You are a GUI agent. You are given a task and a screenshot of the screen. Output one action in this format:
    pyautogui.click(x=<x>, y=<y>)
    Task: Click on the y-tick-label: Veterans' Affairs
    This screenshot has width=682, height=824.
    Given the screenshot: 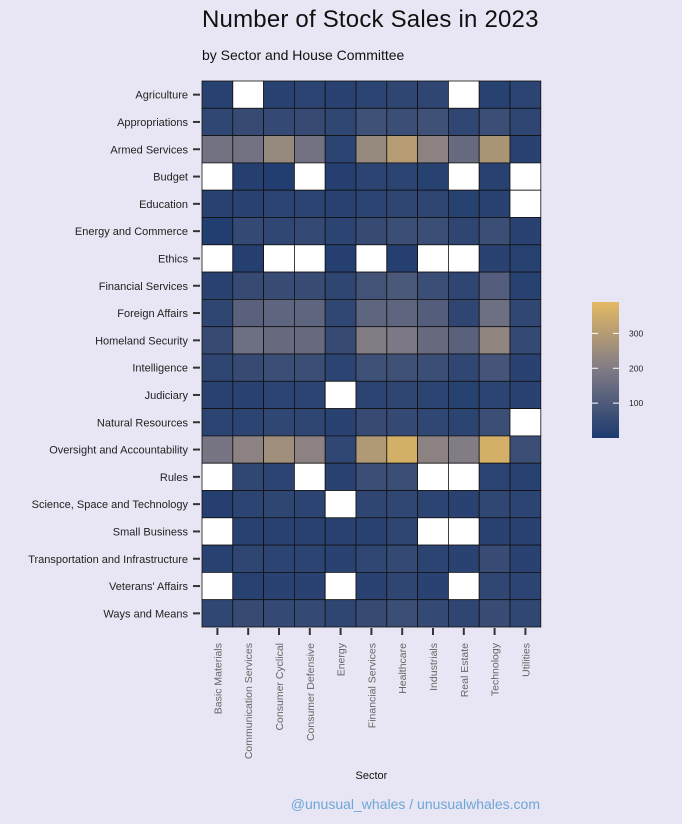 What is the action you would take?
    pyautogui.click(x=148, y=587)
    